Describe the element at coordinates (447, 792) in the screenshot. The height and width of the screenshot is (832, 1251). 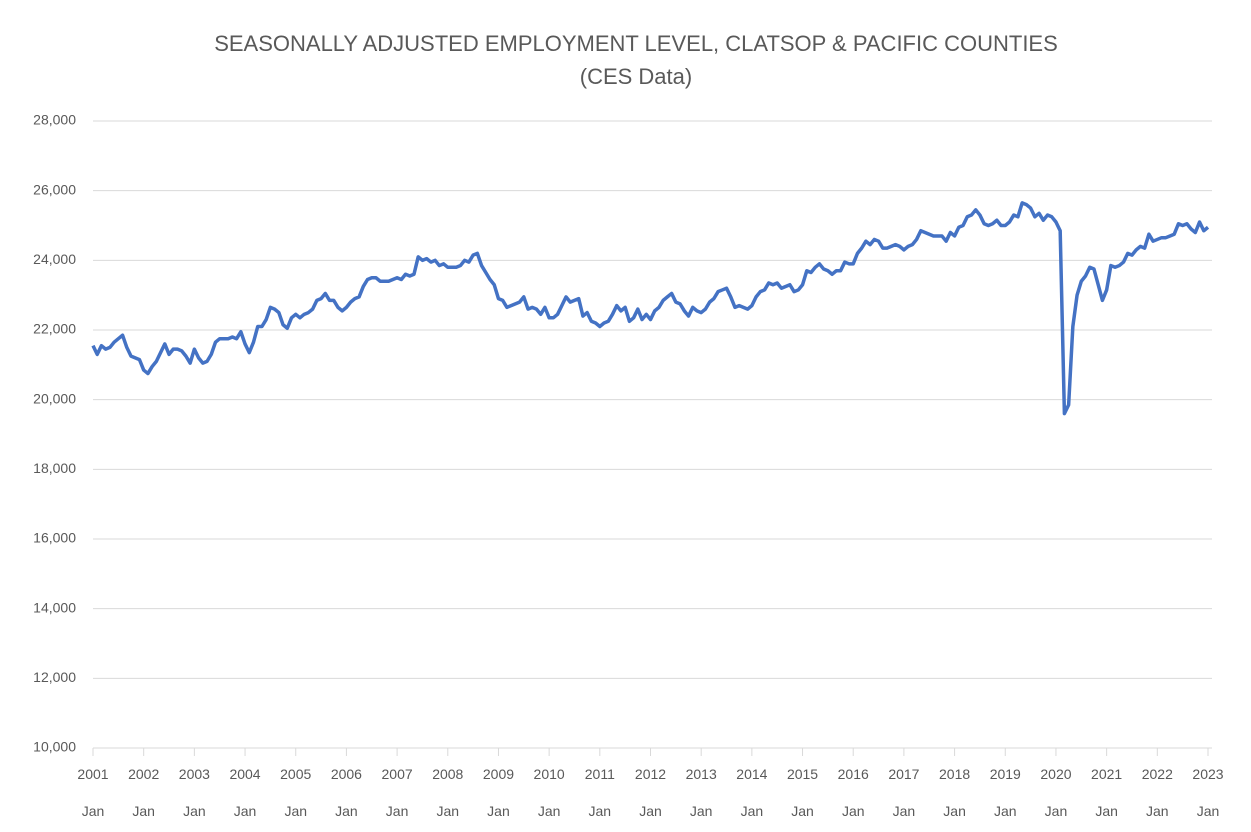
I see `x-tick-label: 2008 Jan` at that location.